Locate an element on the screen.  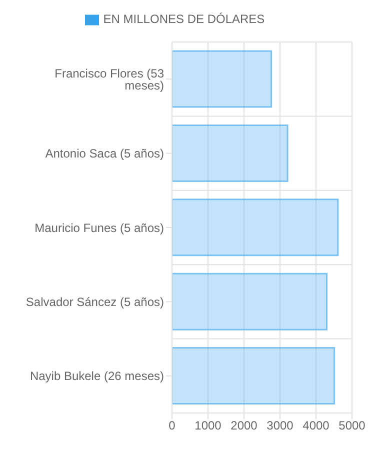
x-tick-label: 5000 is located at coordinates (352, 425).